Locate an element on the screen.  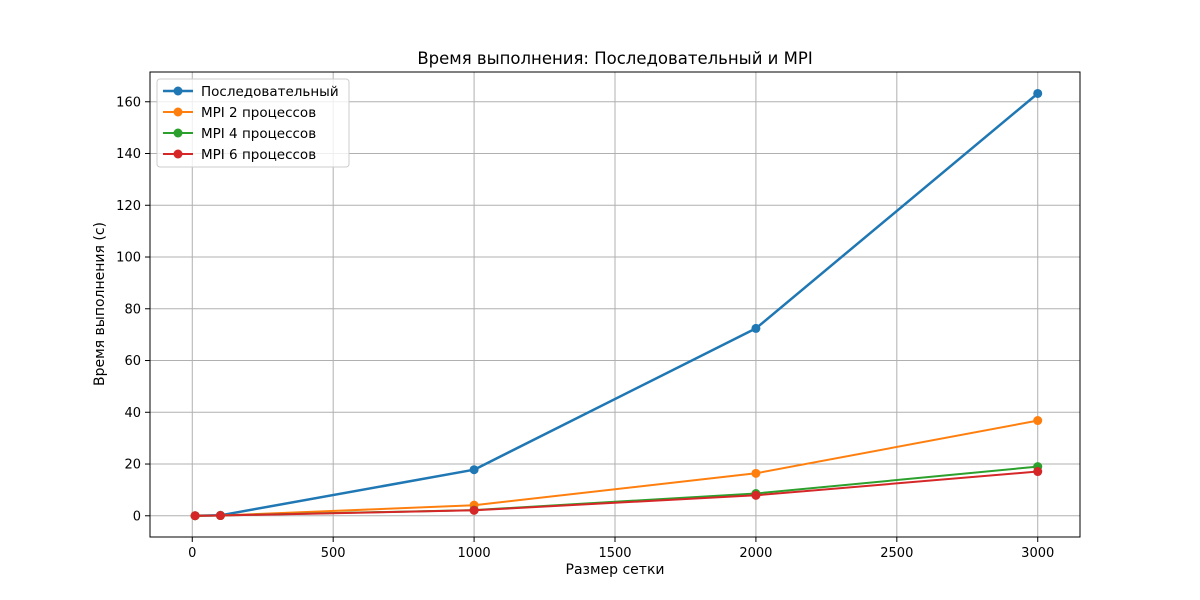
x-tick-label: 2500 is located at coordinates (896, 553).